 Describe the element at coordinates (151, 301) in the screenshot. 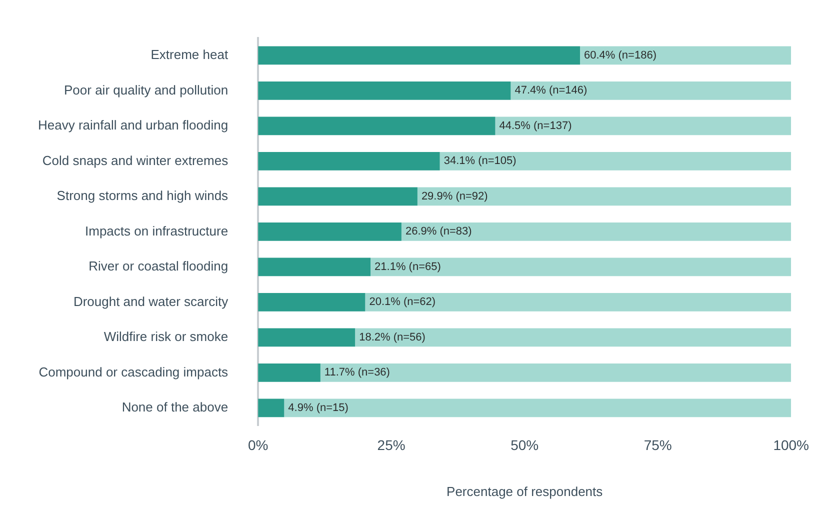

I see `y-tick-label: Drought and water scarcity` at that location.